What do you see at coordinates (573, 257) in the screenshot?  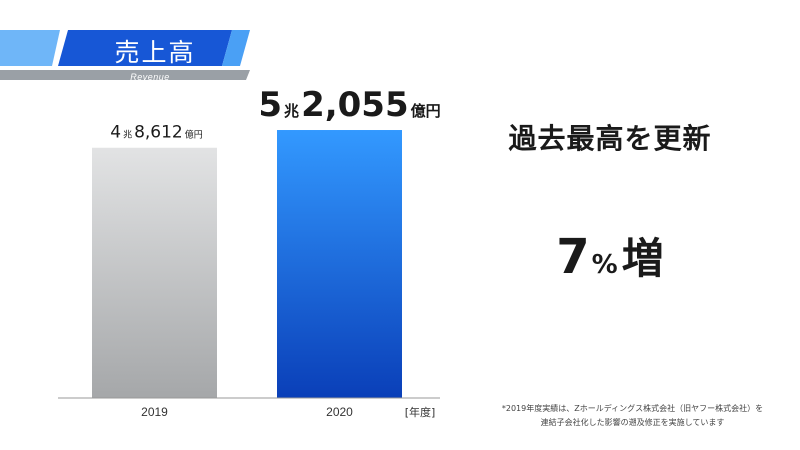 I see `growth-value: 7` at bounding box center [573, 257].